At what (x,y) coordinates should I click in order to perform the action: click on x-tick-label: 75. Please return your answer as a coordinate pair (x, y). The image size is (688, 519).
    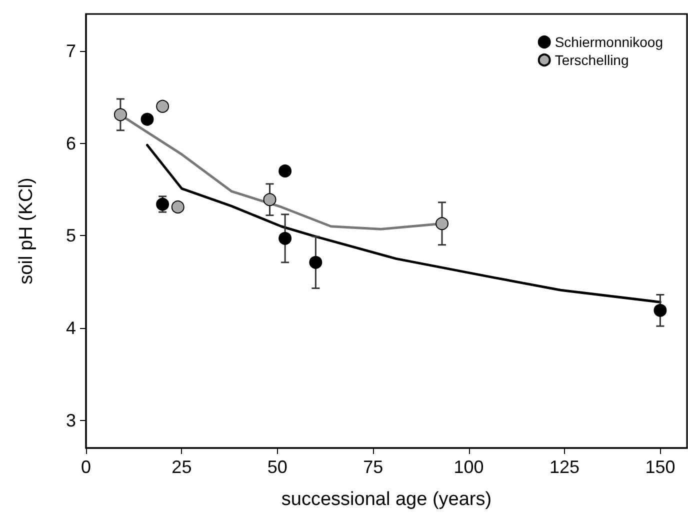
    Looking at the image, I should click on (373, 467).